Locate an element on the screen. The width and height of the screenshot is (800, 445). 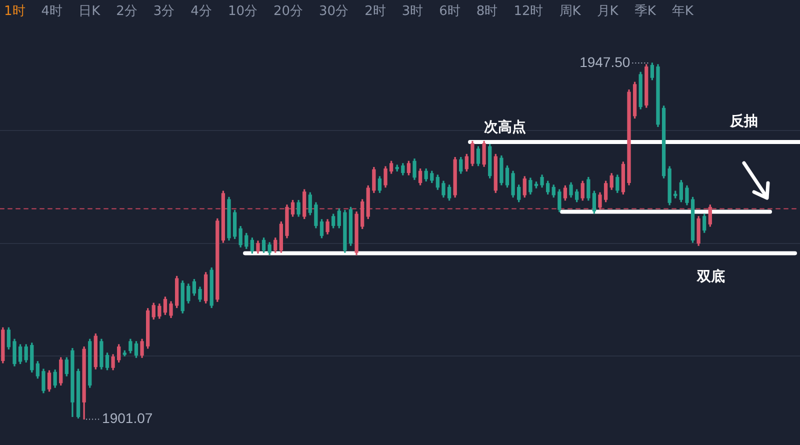
annotation: 1947.50 is located at coordinates (605, 62).